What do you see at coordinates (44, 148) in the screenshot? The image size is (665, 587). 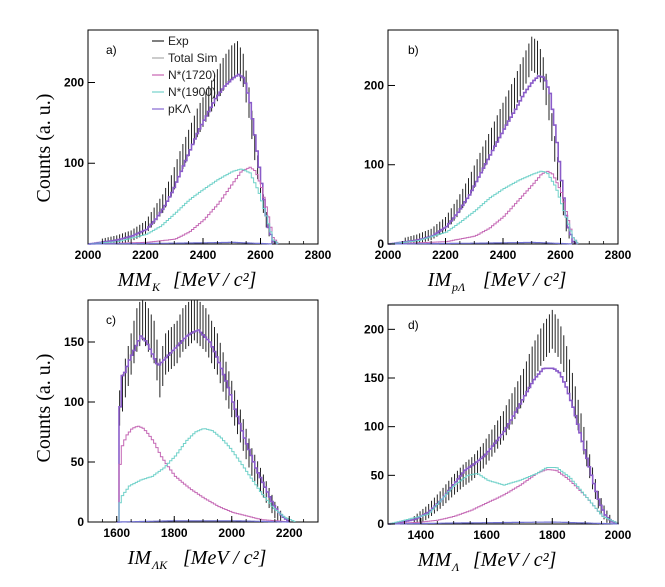 I see `y-axis-label-top: Counts (a. u.)` at bounding box center [44, 148].